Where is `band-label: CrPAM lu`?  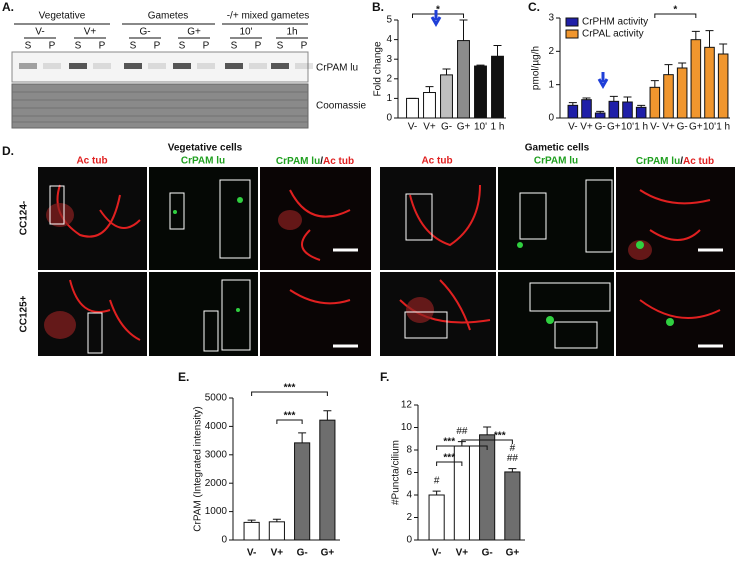
band-label: CrPAM lu is located at coordinates (337, 68).